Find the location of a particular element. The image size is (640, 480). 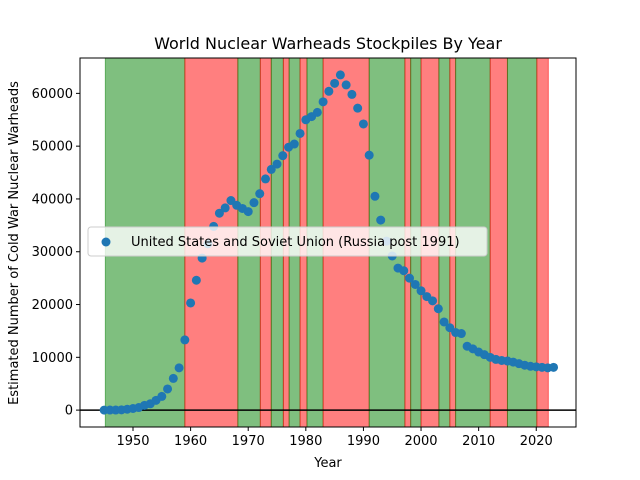

x-tick-label: 2020 is located at coordinates (536, 441).